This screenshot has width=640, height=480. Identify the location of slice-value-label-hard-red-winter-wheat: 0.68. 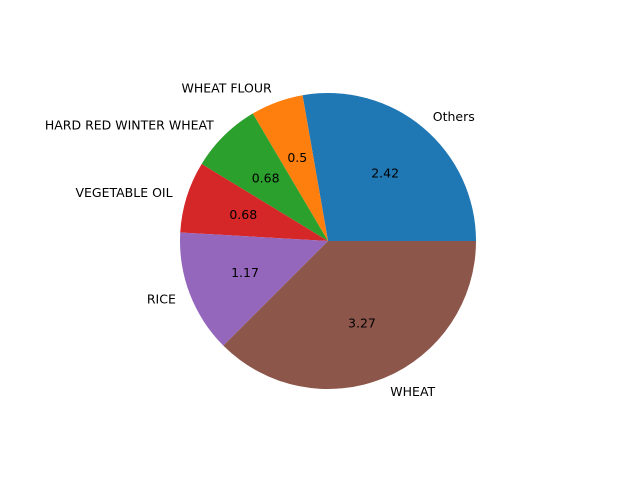
(266, 177).